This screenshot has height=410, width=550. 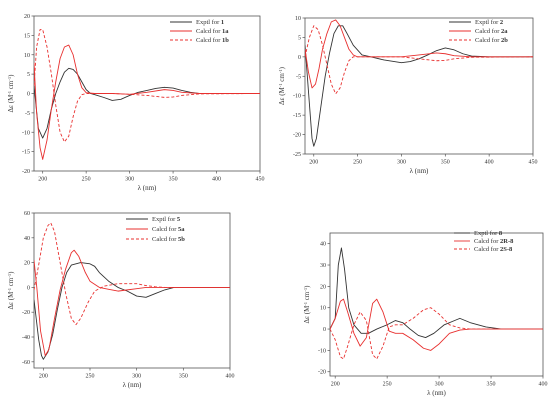 I want to click on series-line-5b, so click(x=132, y=274).